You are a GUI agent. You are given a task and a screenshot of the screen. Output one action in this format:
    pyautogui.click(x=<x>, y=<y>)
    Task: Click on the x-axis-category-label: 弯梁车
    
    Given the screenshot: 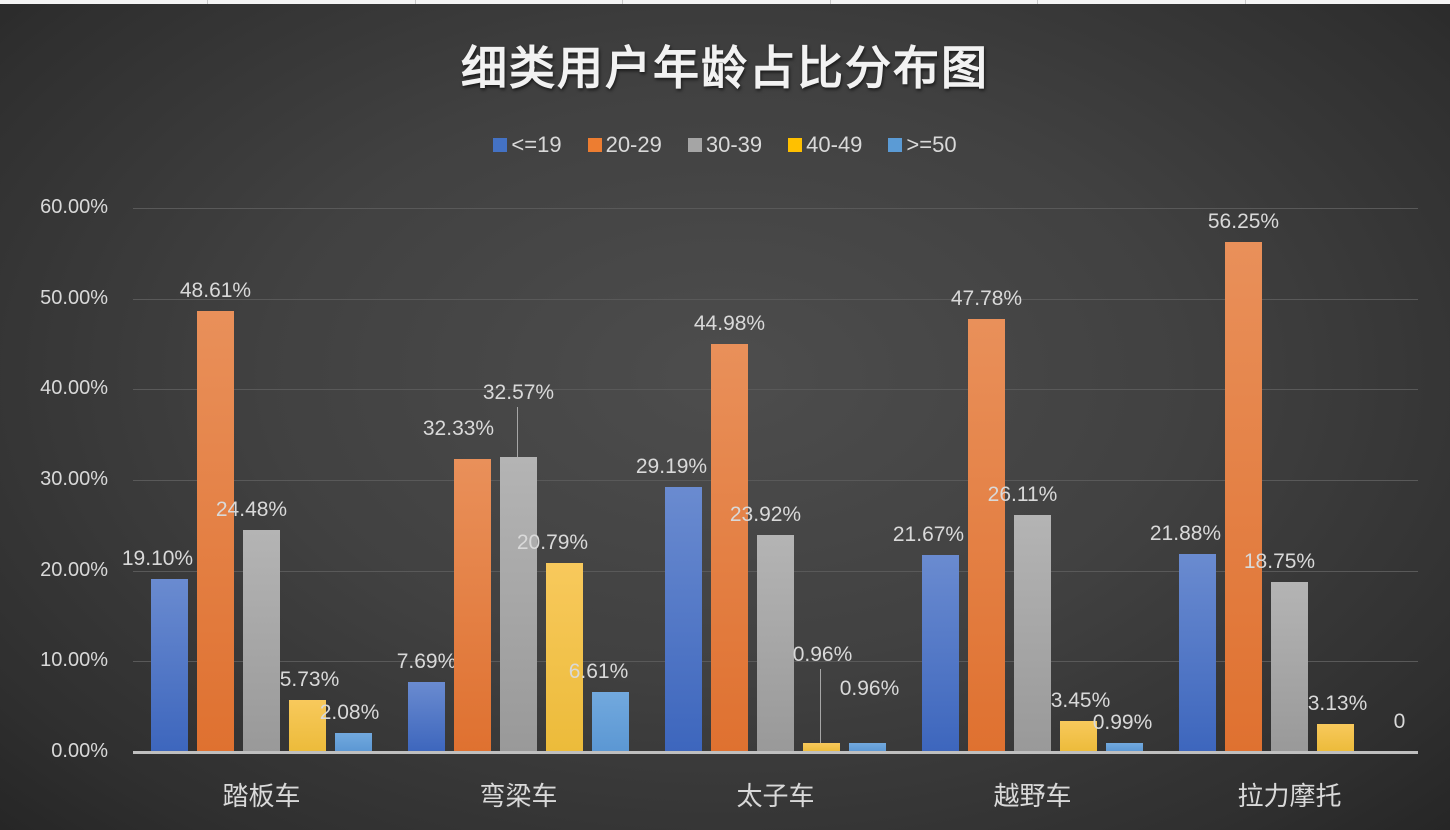 What is the action you would take?
    pyautogui.click(x=518, y=797)
    